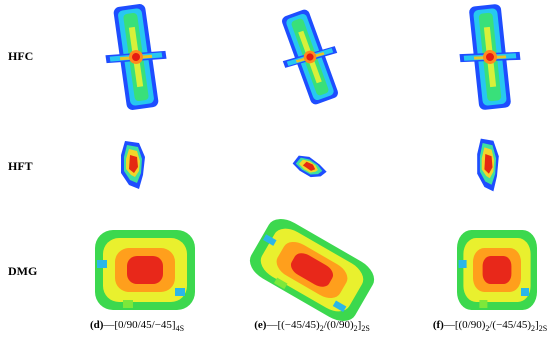 The width and height of the screenshot is (550, 346). Describe the element at coordinates (97, 325) in the screenshot. I see `caption-part: (d)` at that location.